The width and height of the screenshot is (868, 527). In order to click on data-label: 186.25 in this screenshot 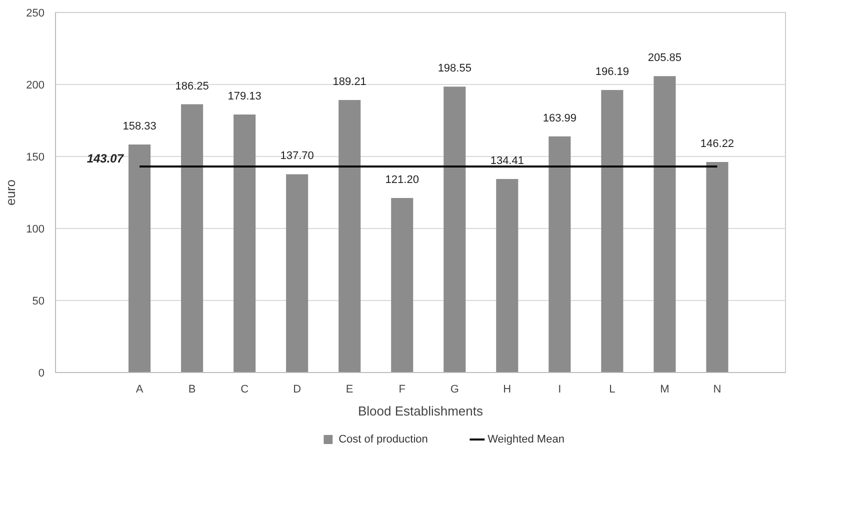, I will do `click(192, 86)`.